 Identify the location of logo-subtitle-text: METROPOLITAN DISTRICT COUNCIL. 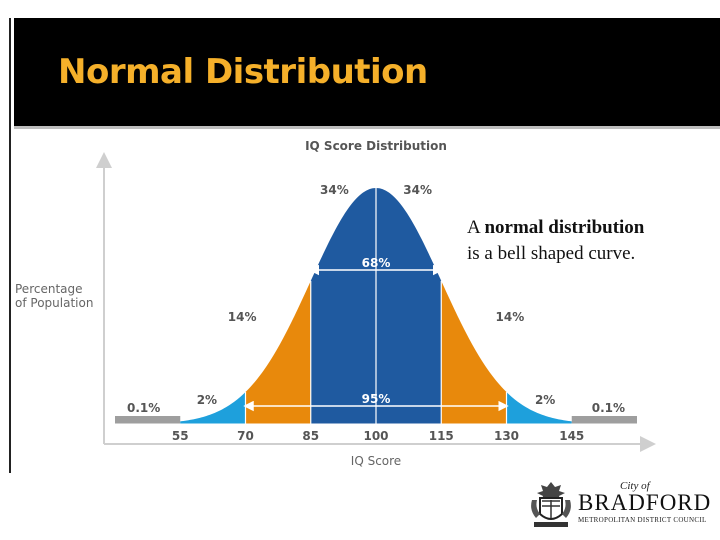
(642, 520).